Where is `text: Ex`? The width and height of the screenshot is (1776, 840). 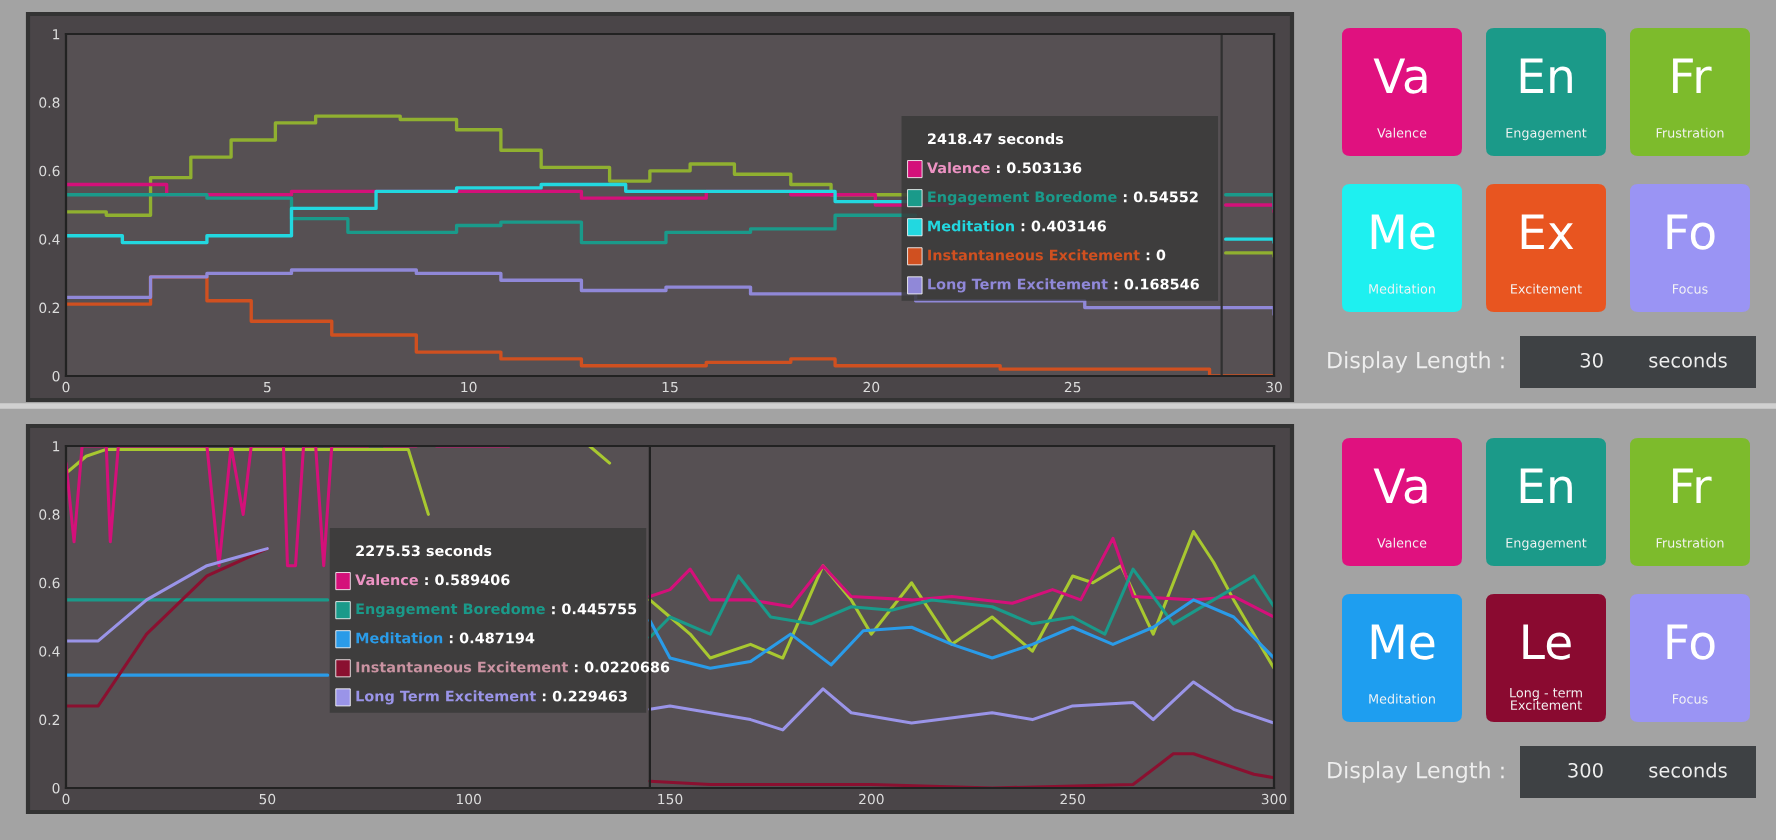
text: Ex is located at coordinates (1547, 232).